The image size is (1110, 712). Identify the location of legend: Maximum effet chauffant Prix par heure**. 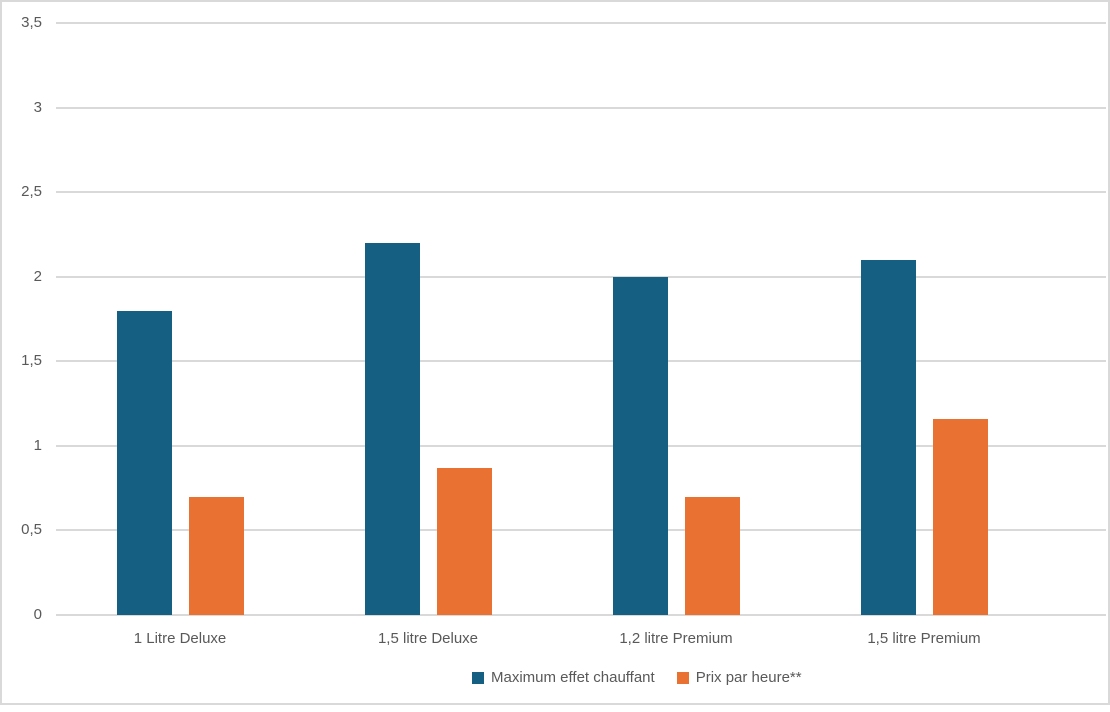
(637, 677).